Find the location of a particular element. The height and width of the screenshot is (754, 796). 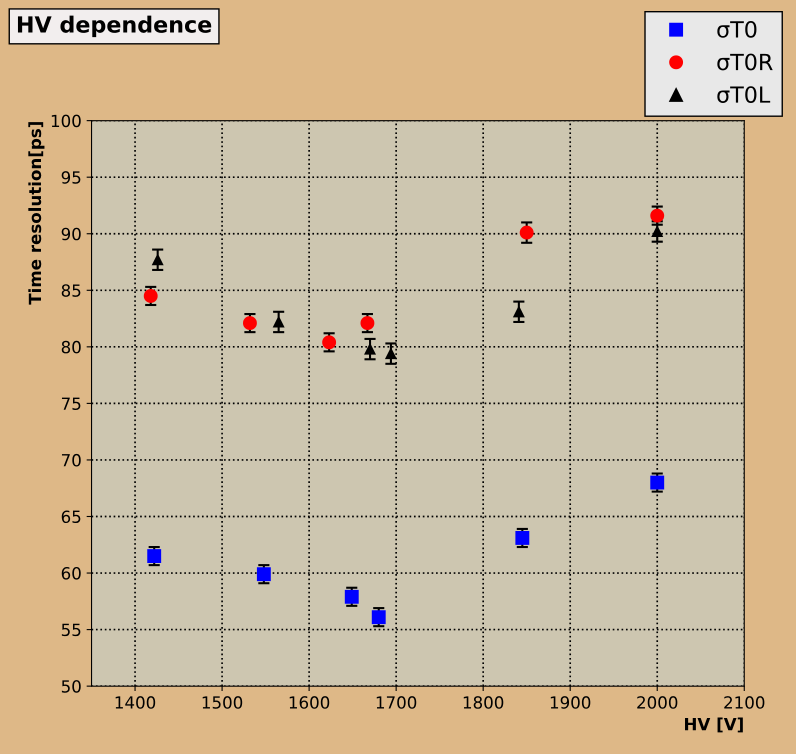

y-tick-label: 70 is located at coordinates (71, 460).